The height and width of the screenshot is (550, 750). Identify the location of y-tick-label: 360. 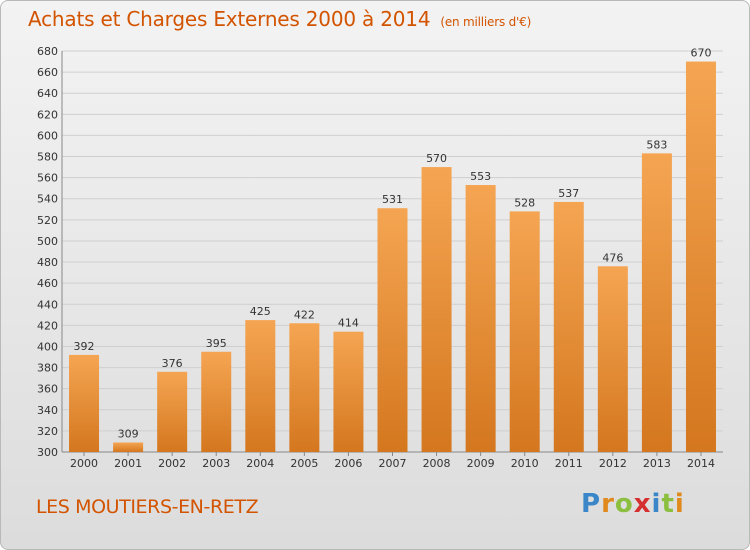
(47, 389).